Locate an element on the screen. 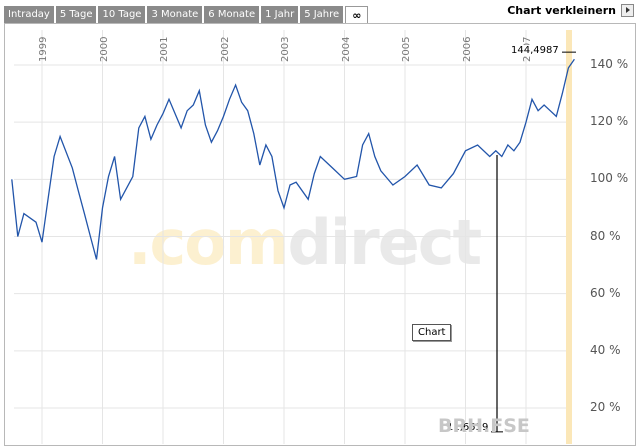  y-tick-label-3: 80 % is located at coordinates (605, 235).